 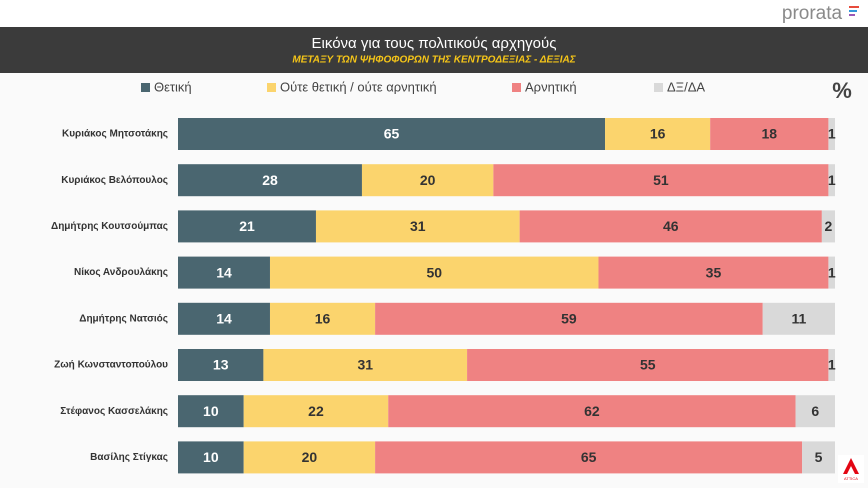 I want to click on legend-label: Αρνητική, so click(x=551, y=86).